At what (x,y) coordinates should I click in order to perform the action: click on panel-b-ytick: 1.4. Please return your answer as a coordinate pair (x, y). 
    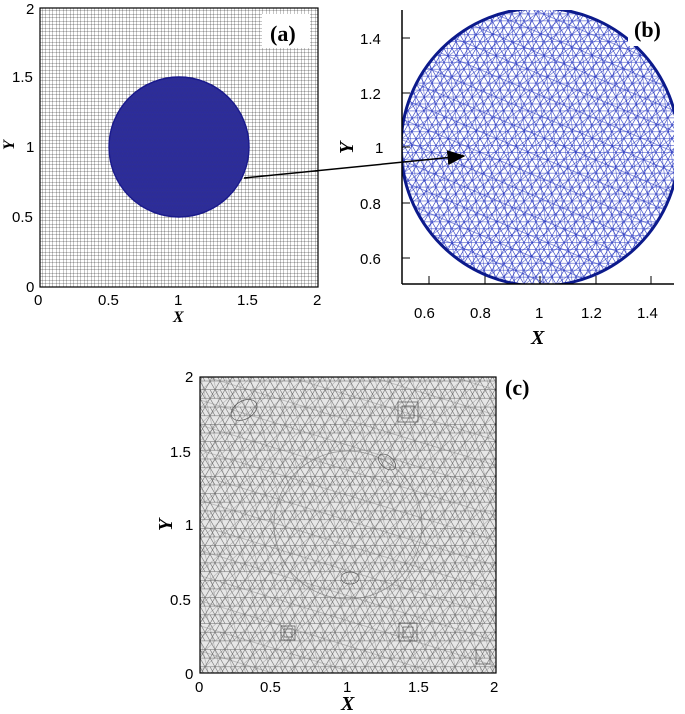
    Looking at the image, I should click on (370, 39).